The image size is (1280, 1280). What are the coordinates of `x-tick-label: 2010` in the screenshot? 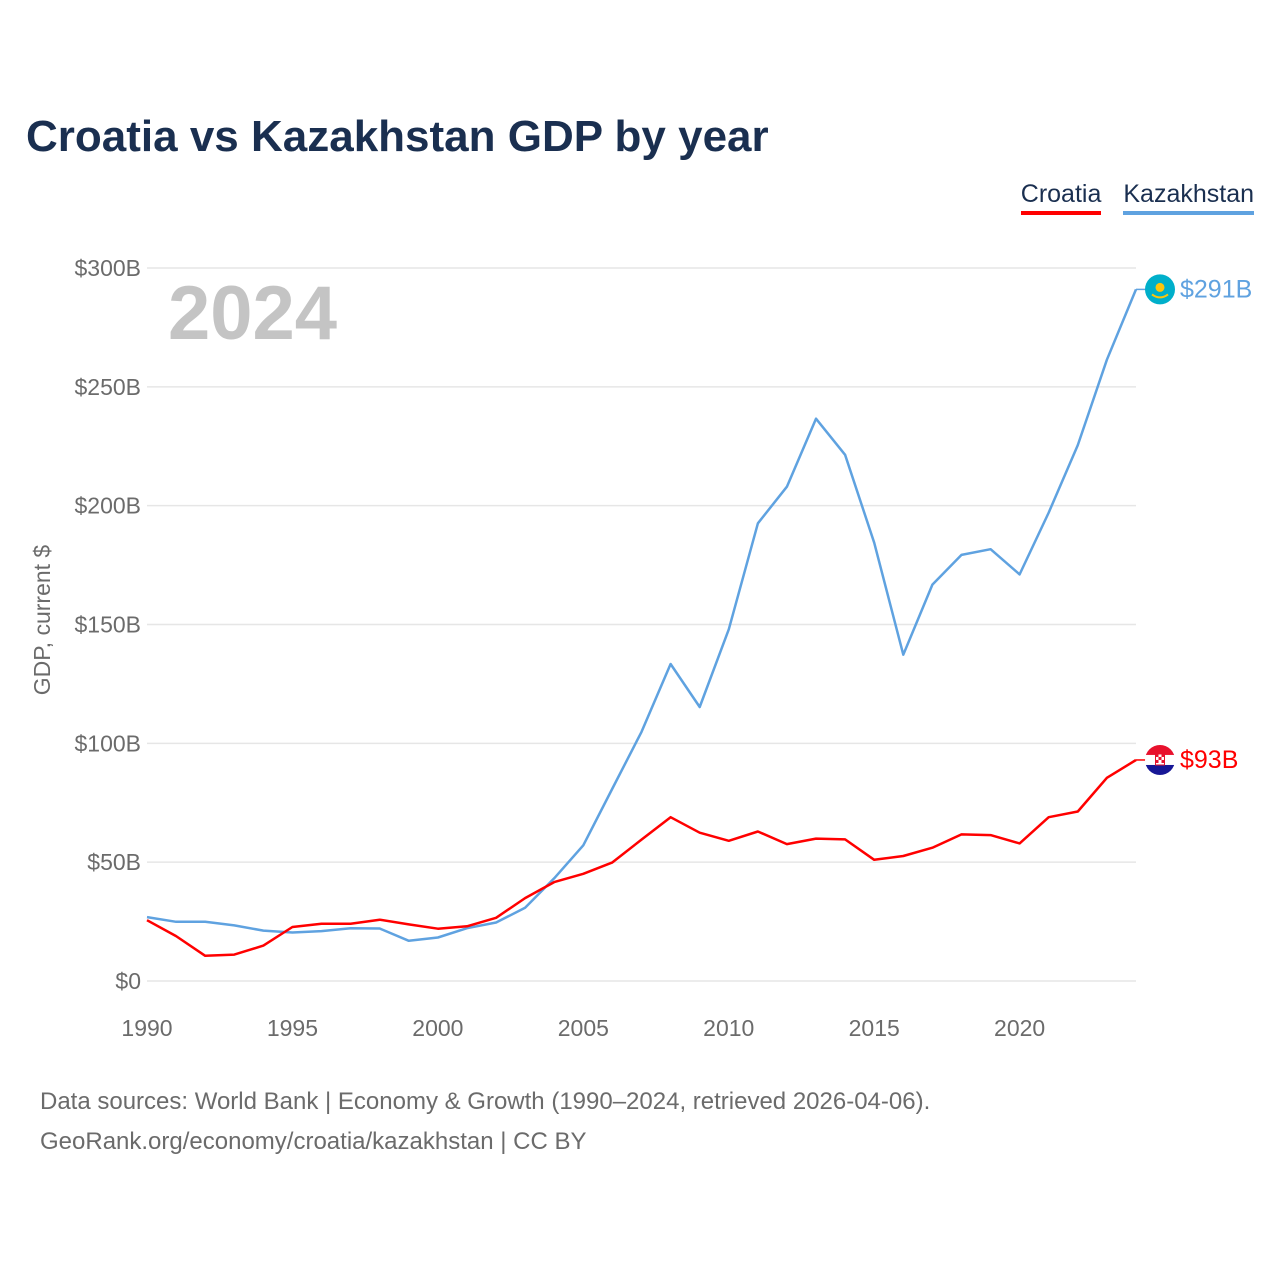 It's located at (728, 1028).